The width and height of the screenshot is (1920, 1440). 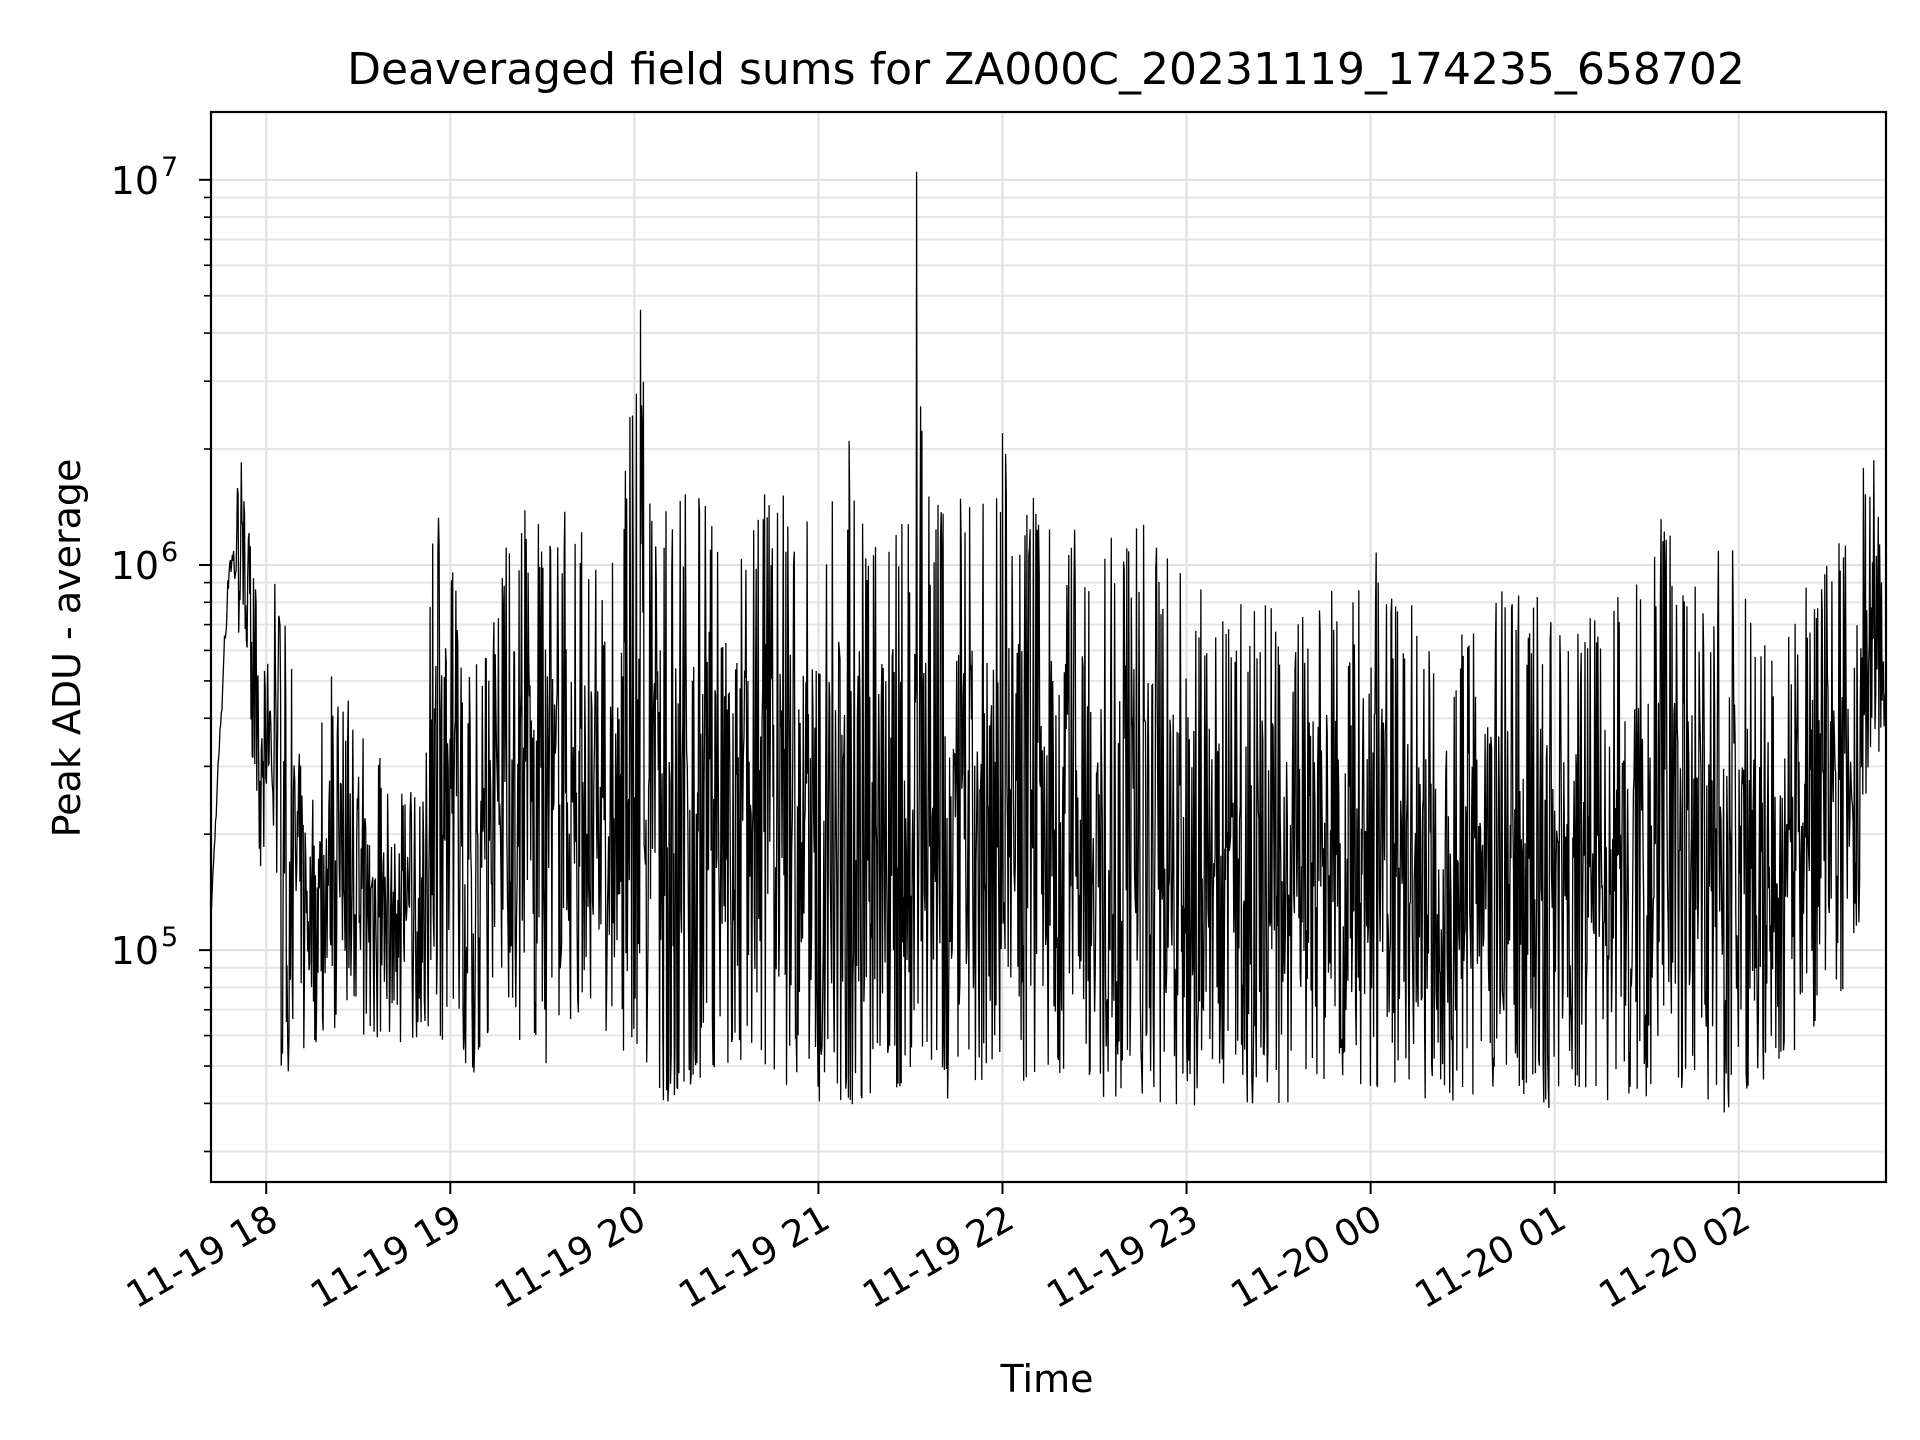 I want to click on y-axis-label: Peak ADU - average, so click(x=67, y=648).